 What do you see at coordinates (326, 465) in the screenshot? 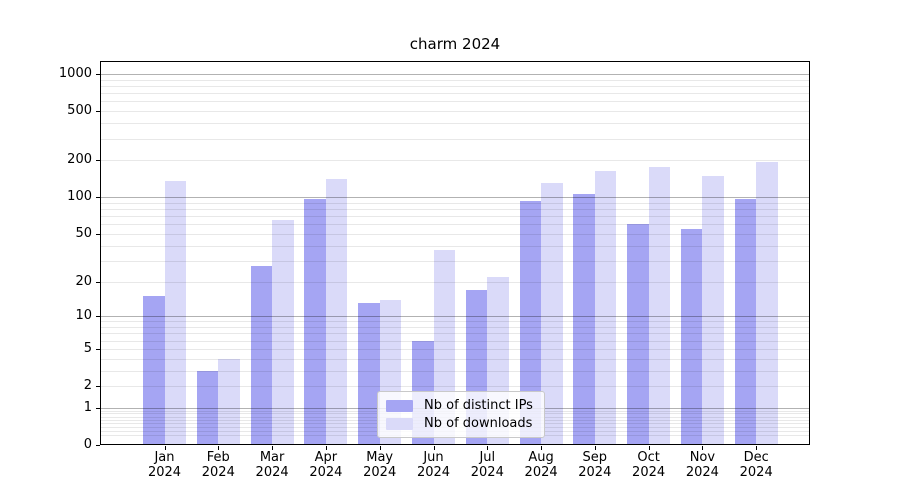
I see `x-tick-label: Apr 2024` at bounding box center [326, 465].